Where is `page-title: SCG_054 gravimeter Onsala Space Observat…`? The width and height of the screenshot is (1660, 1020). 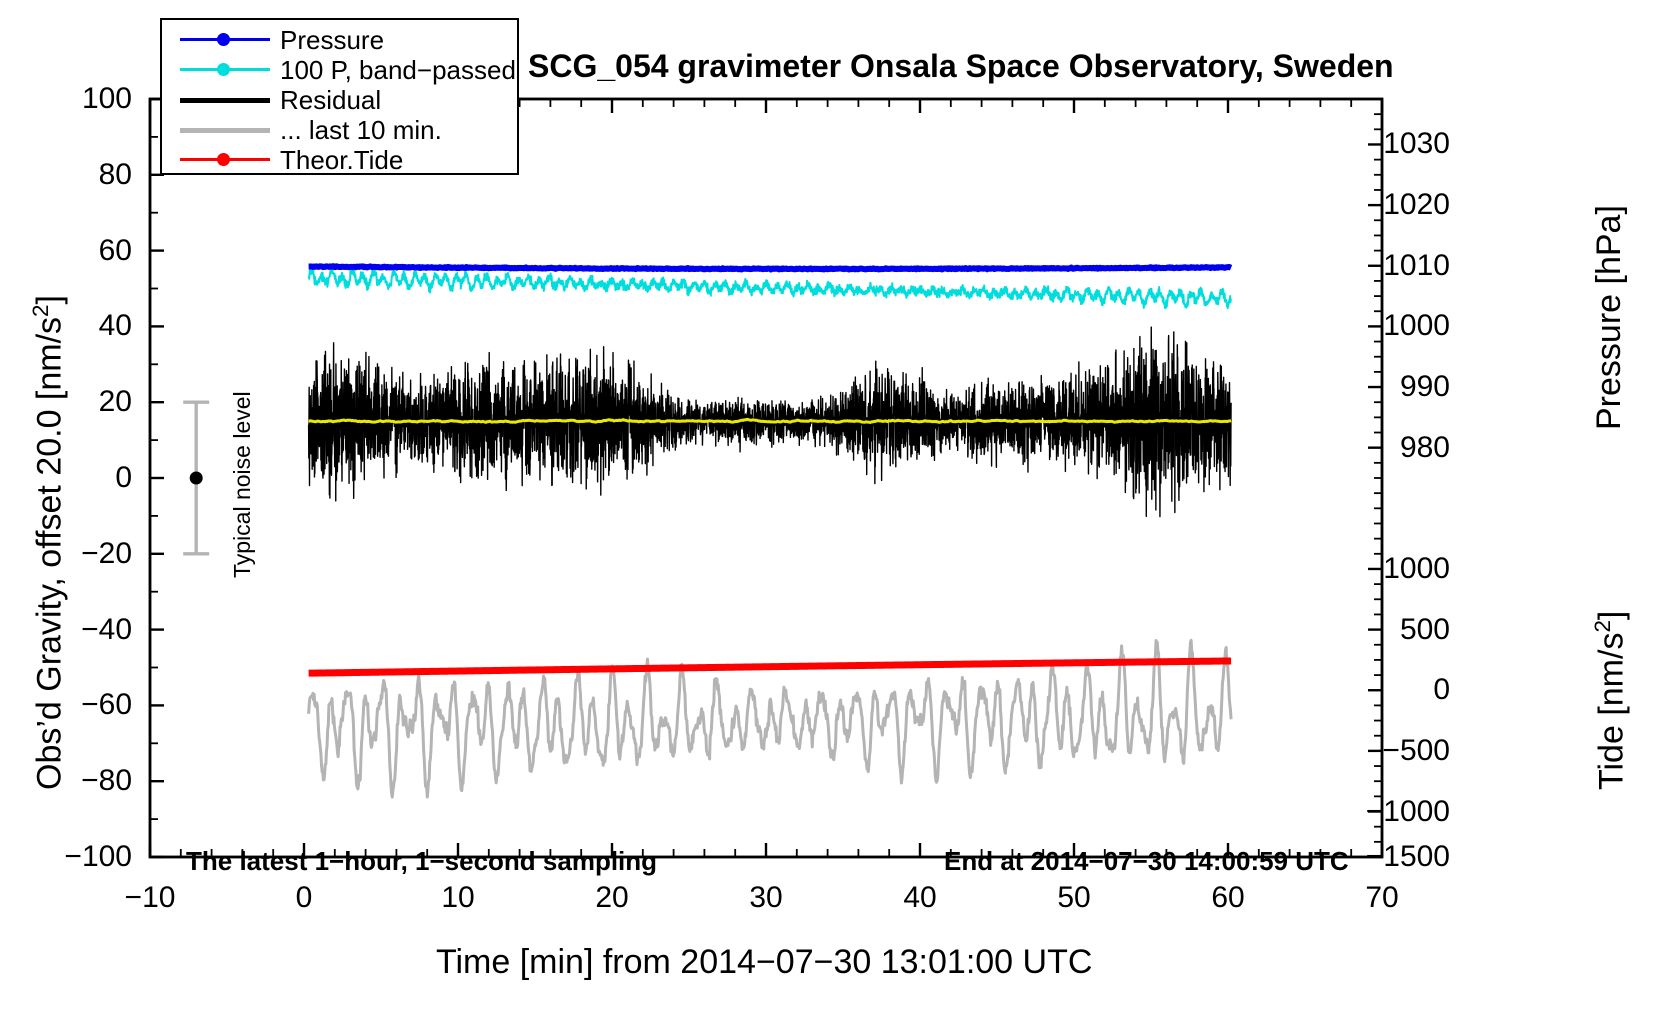
page-title: SCG_054 gravimeter Onsala Space Observat… is located at coordinates (961, 66).